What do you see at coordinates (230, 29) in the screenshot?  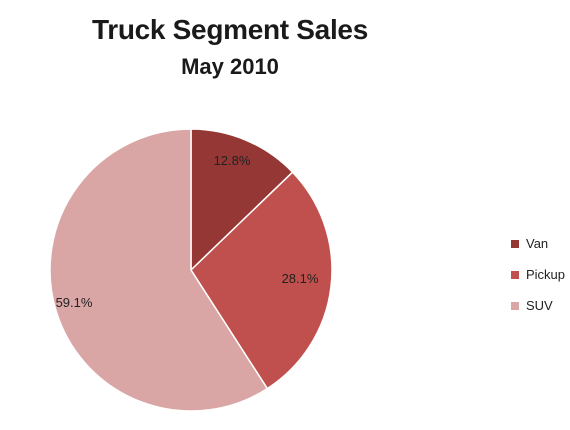 I see `chart-title: Truck Segment Sales` at bounding box center [230, 29].